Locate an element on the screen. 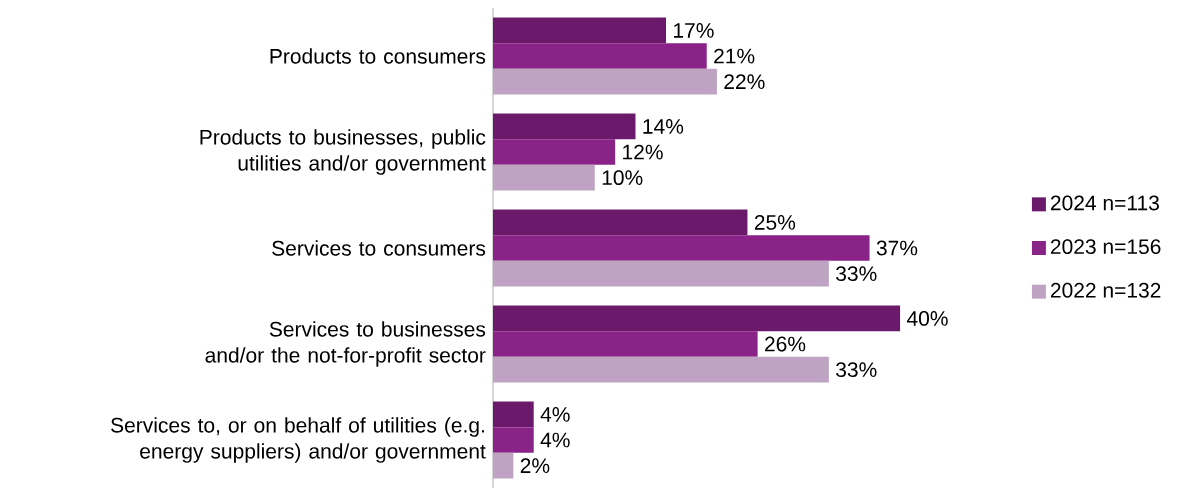  data-label: 14% is located at coordinates (663, 126).